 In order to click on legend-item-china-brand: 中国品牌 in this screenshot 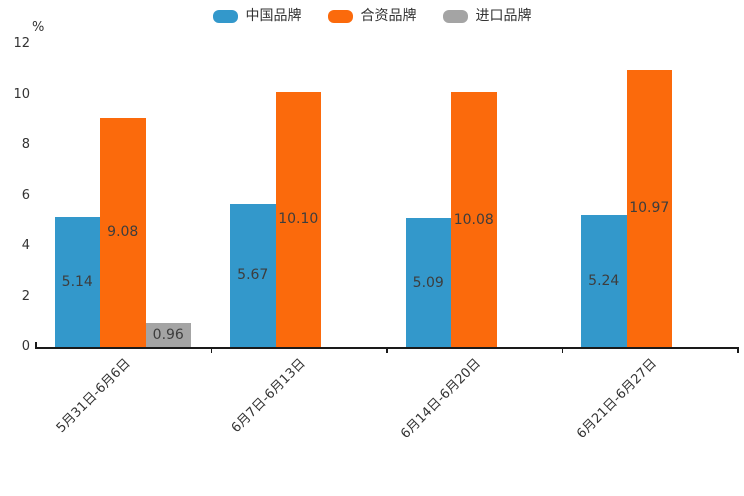, I will do `click(257, 16)`.